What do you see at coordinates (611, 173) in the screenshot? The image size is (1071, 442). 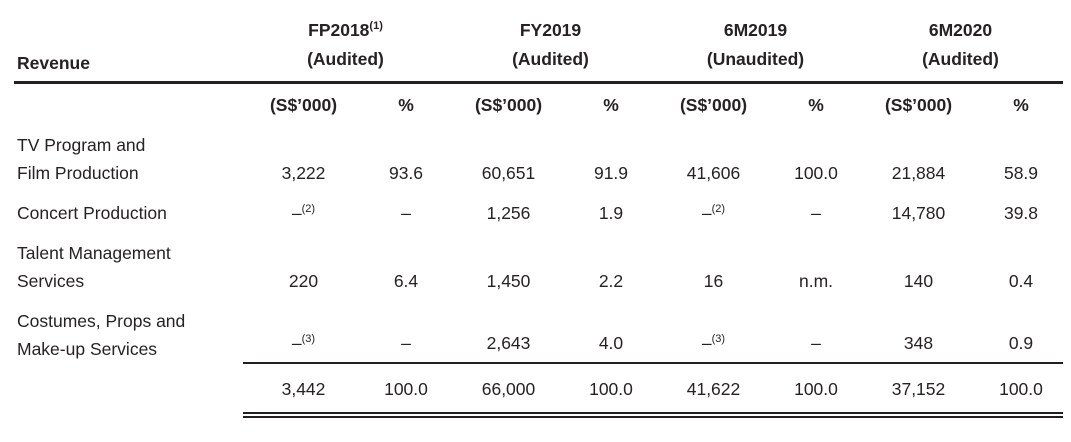 I see `cell-value: 91.9` at bounding box center [611, 173].